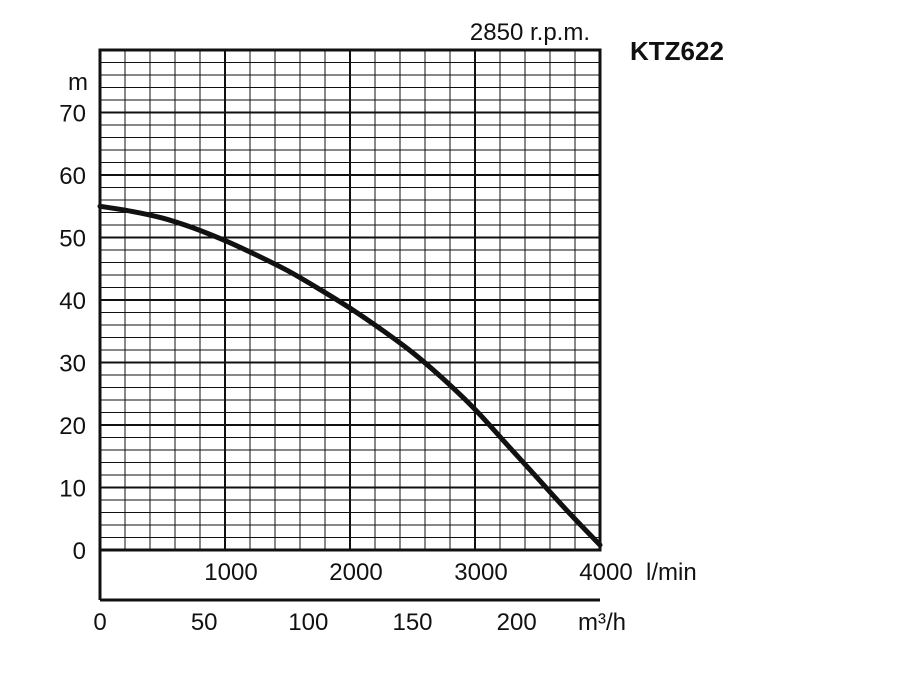 The height and width of the screenshot is (700, 900). Describe the element at coordinates (204, 622) in the screenshot. I see `x2-tick-label: 50` at that location.